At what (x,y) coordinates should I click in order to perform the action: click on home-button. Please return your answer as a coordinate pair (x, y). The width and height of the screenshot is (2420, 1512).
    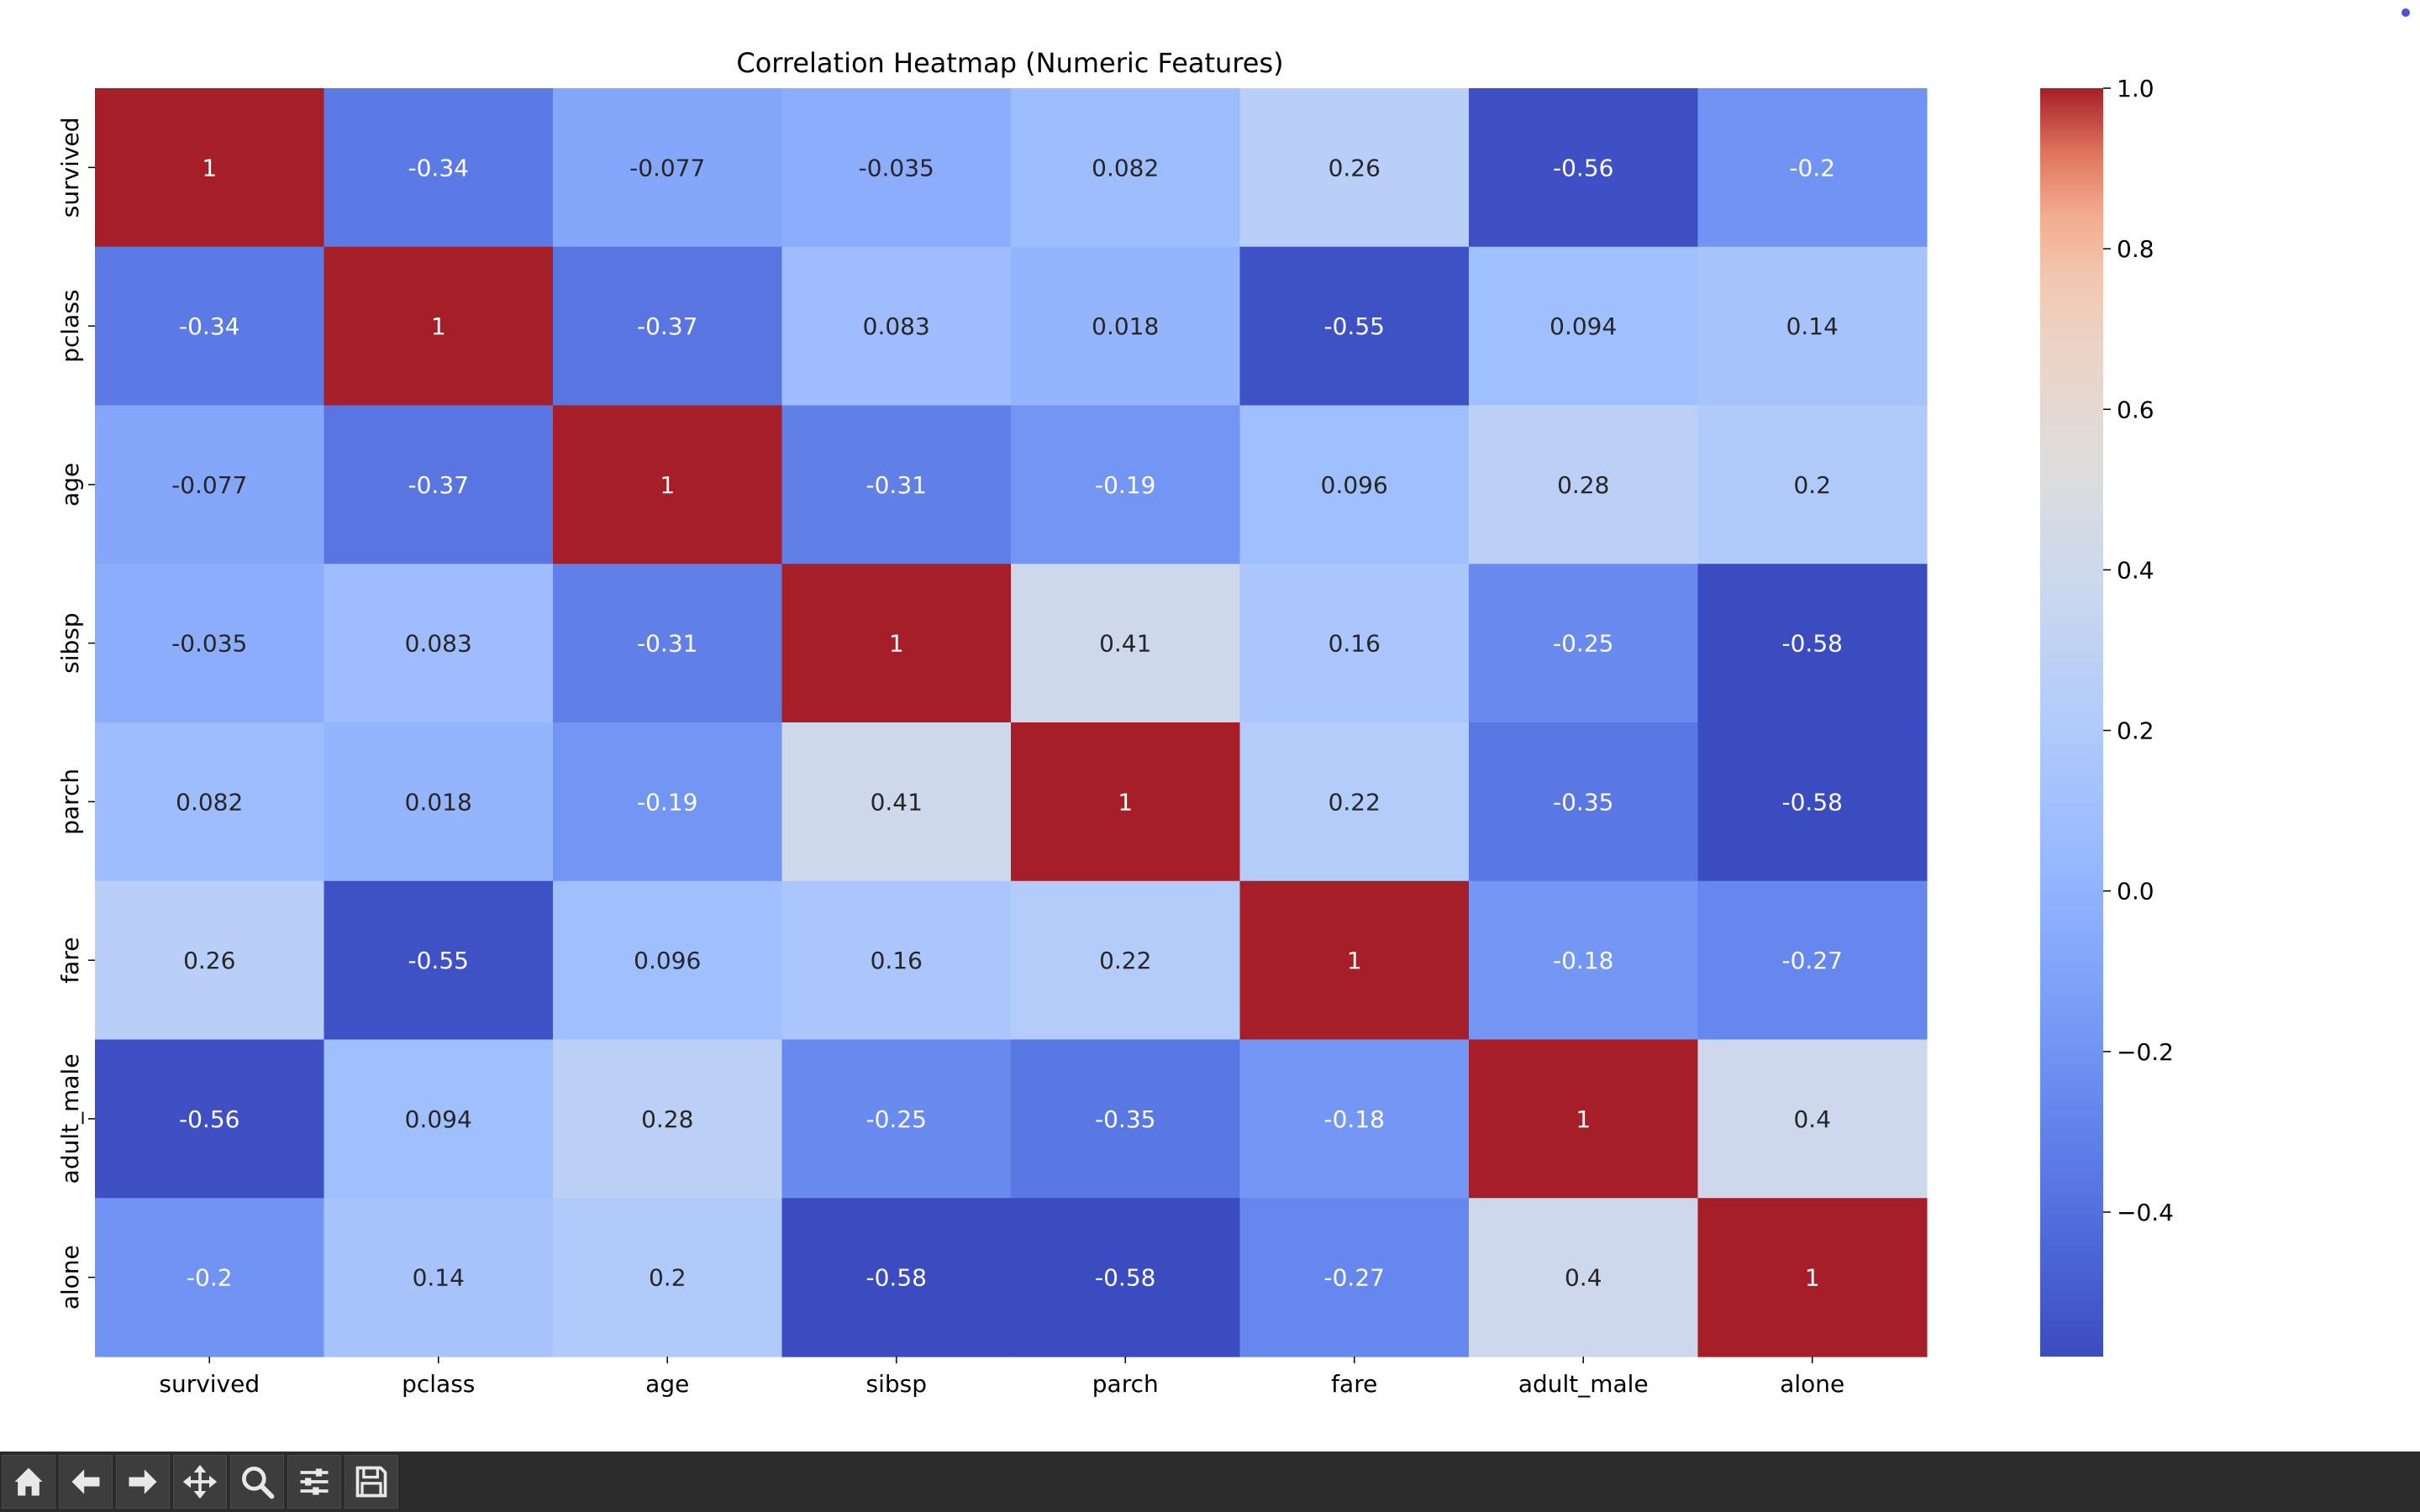
    Looking at the image, I should click on (28, 1482).